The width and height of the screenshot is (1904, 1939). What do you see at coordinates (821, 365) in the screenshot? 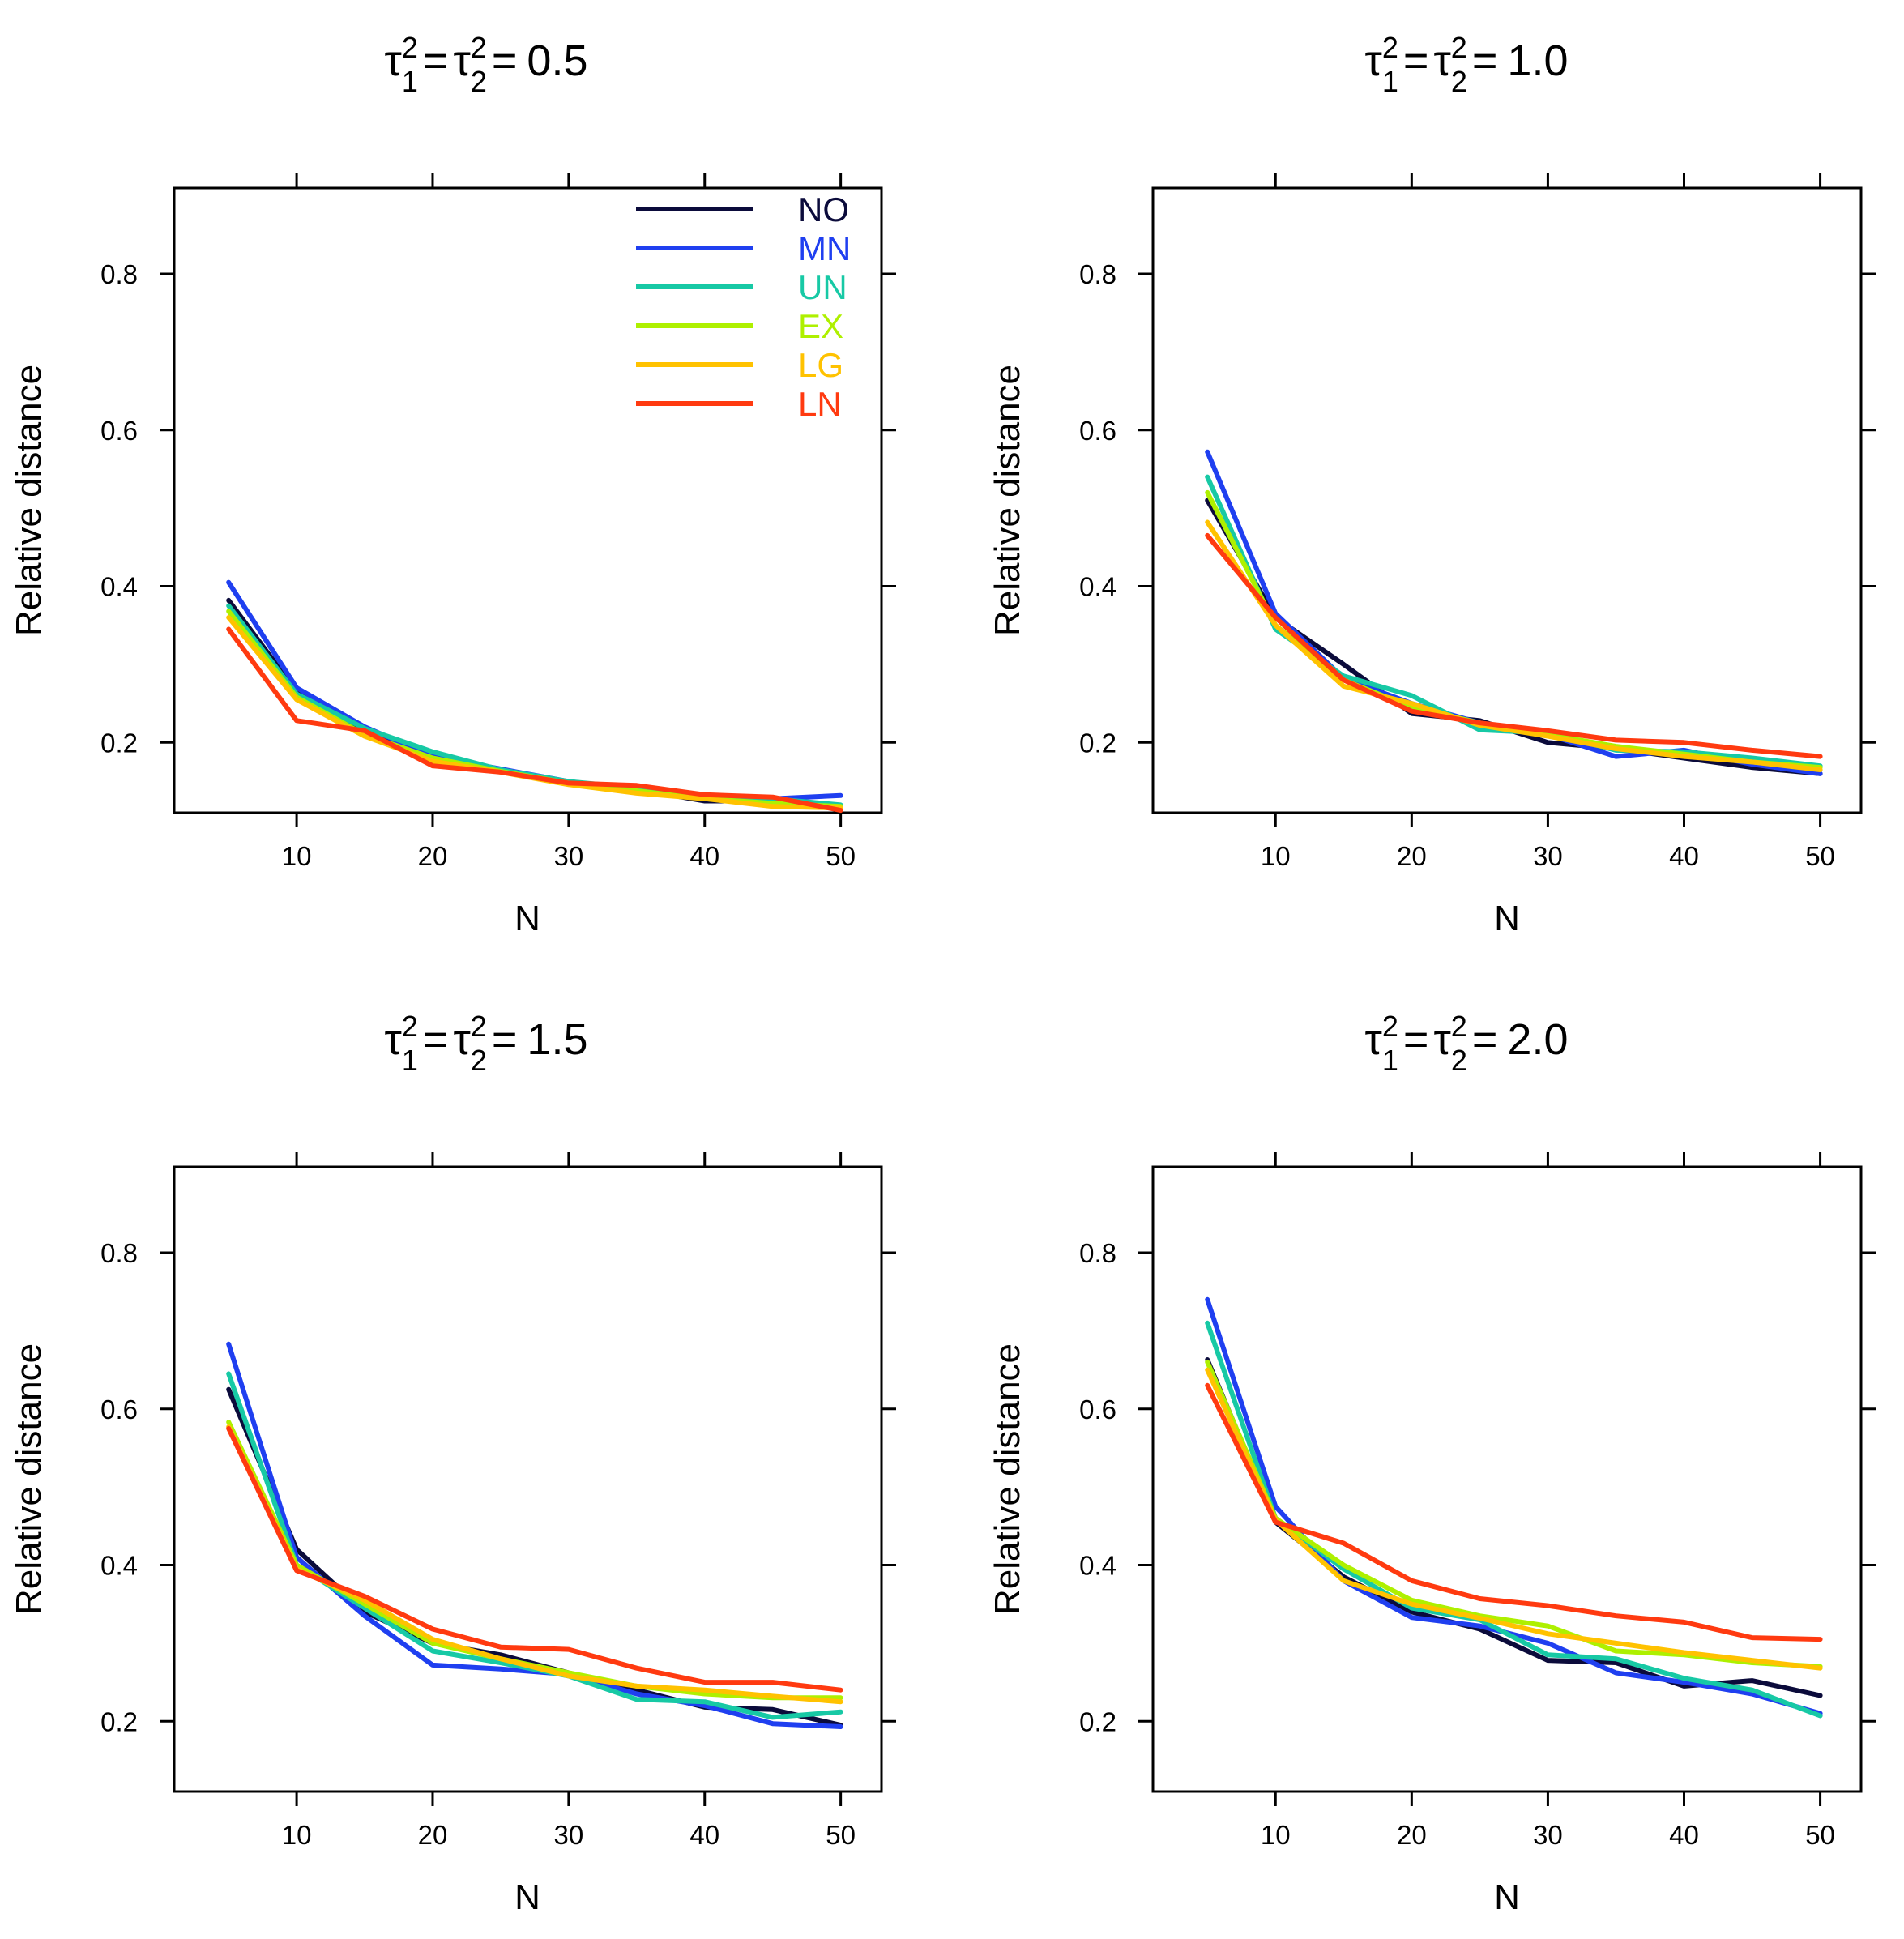
I see `legend-label-lg: LG` at bounding box center [821, 365].